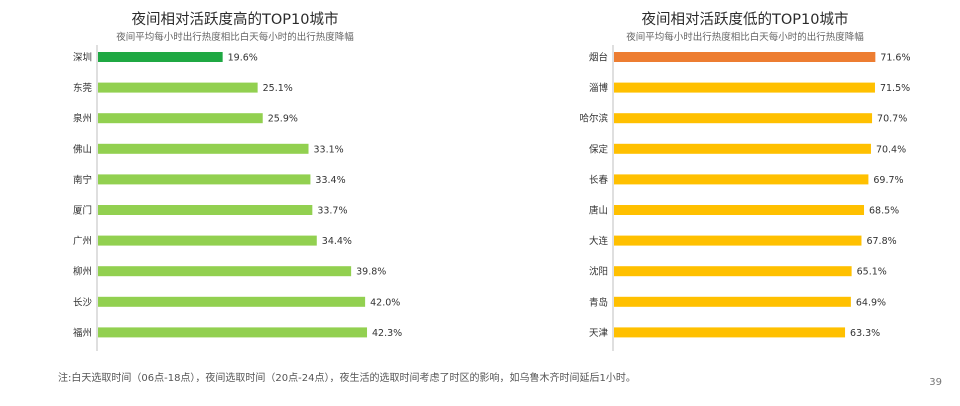  I want to click on page-number: 39, so click(935, 382).